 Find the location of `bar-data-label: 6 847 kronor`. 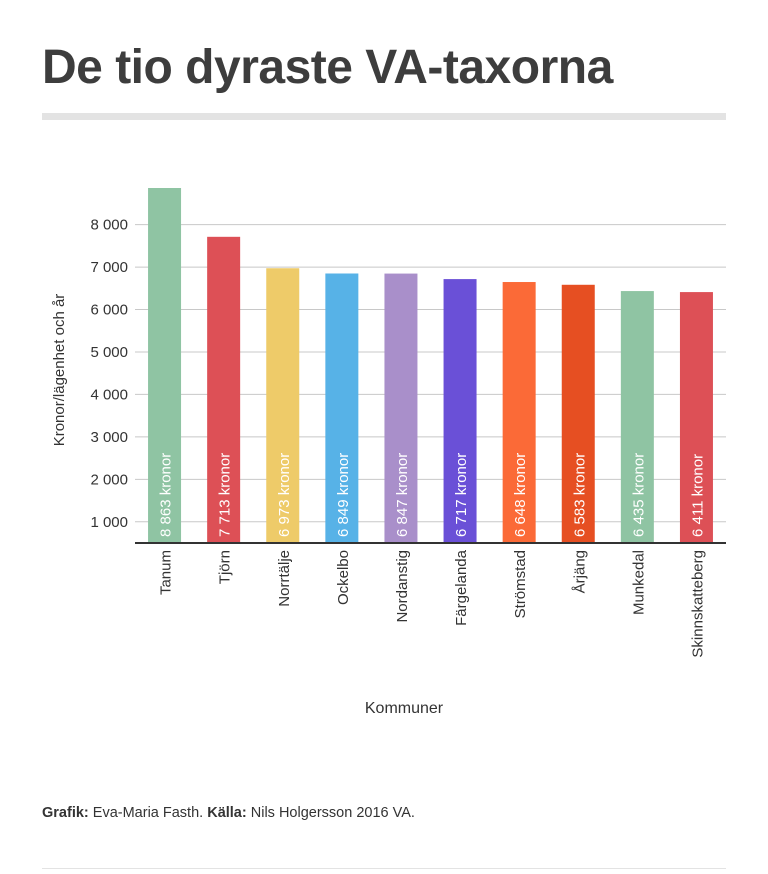

bar-data-label: 6 847 kronor is located at coordinates (402, 495).